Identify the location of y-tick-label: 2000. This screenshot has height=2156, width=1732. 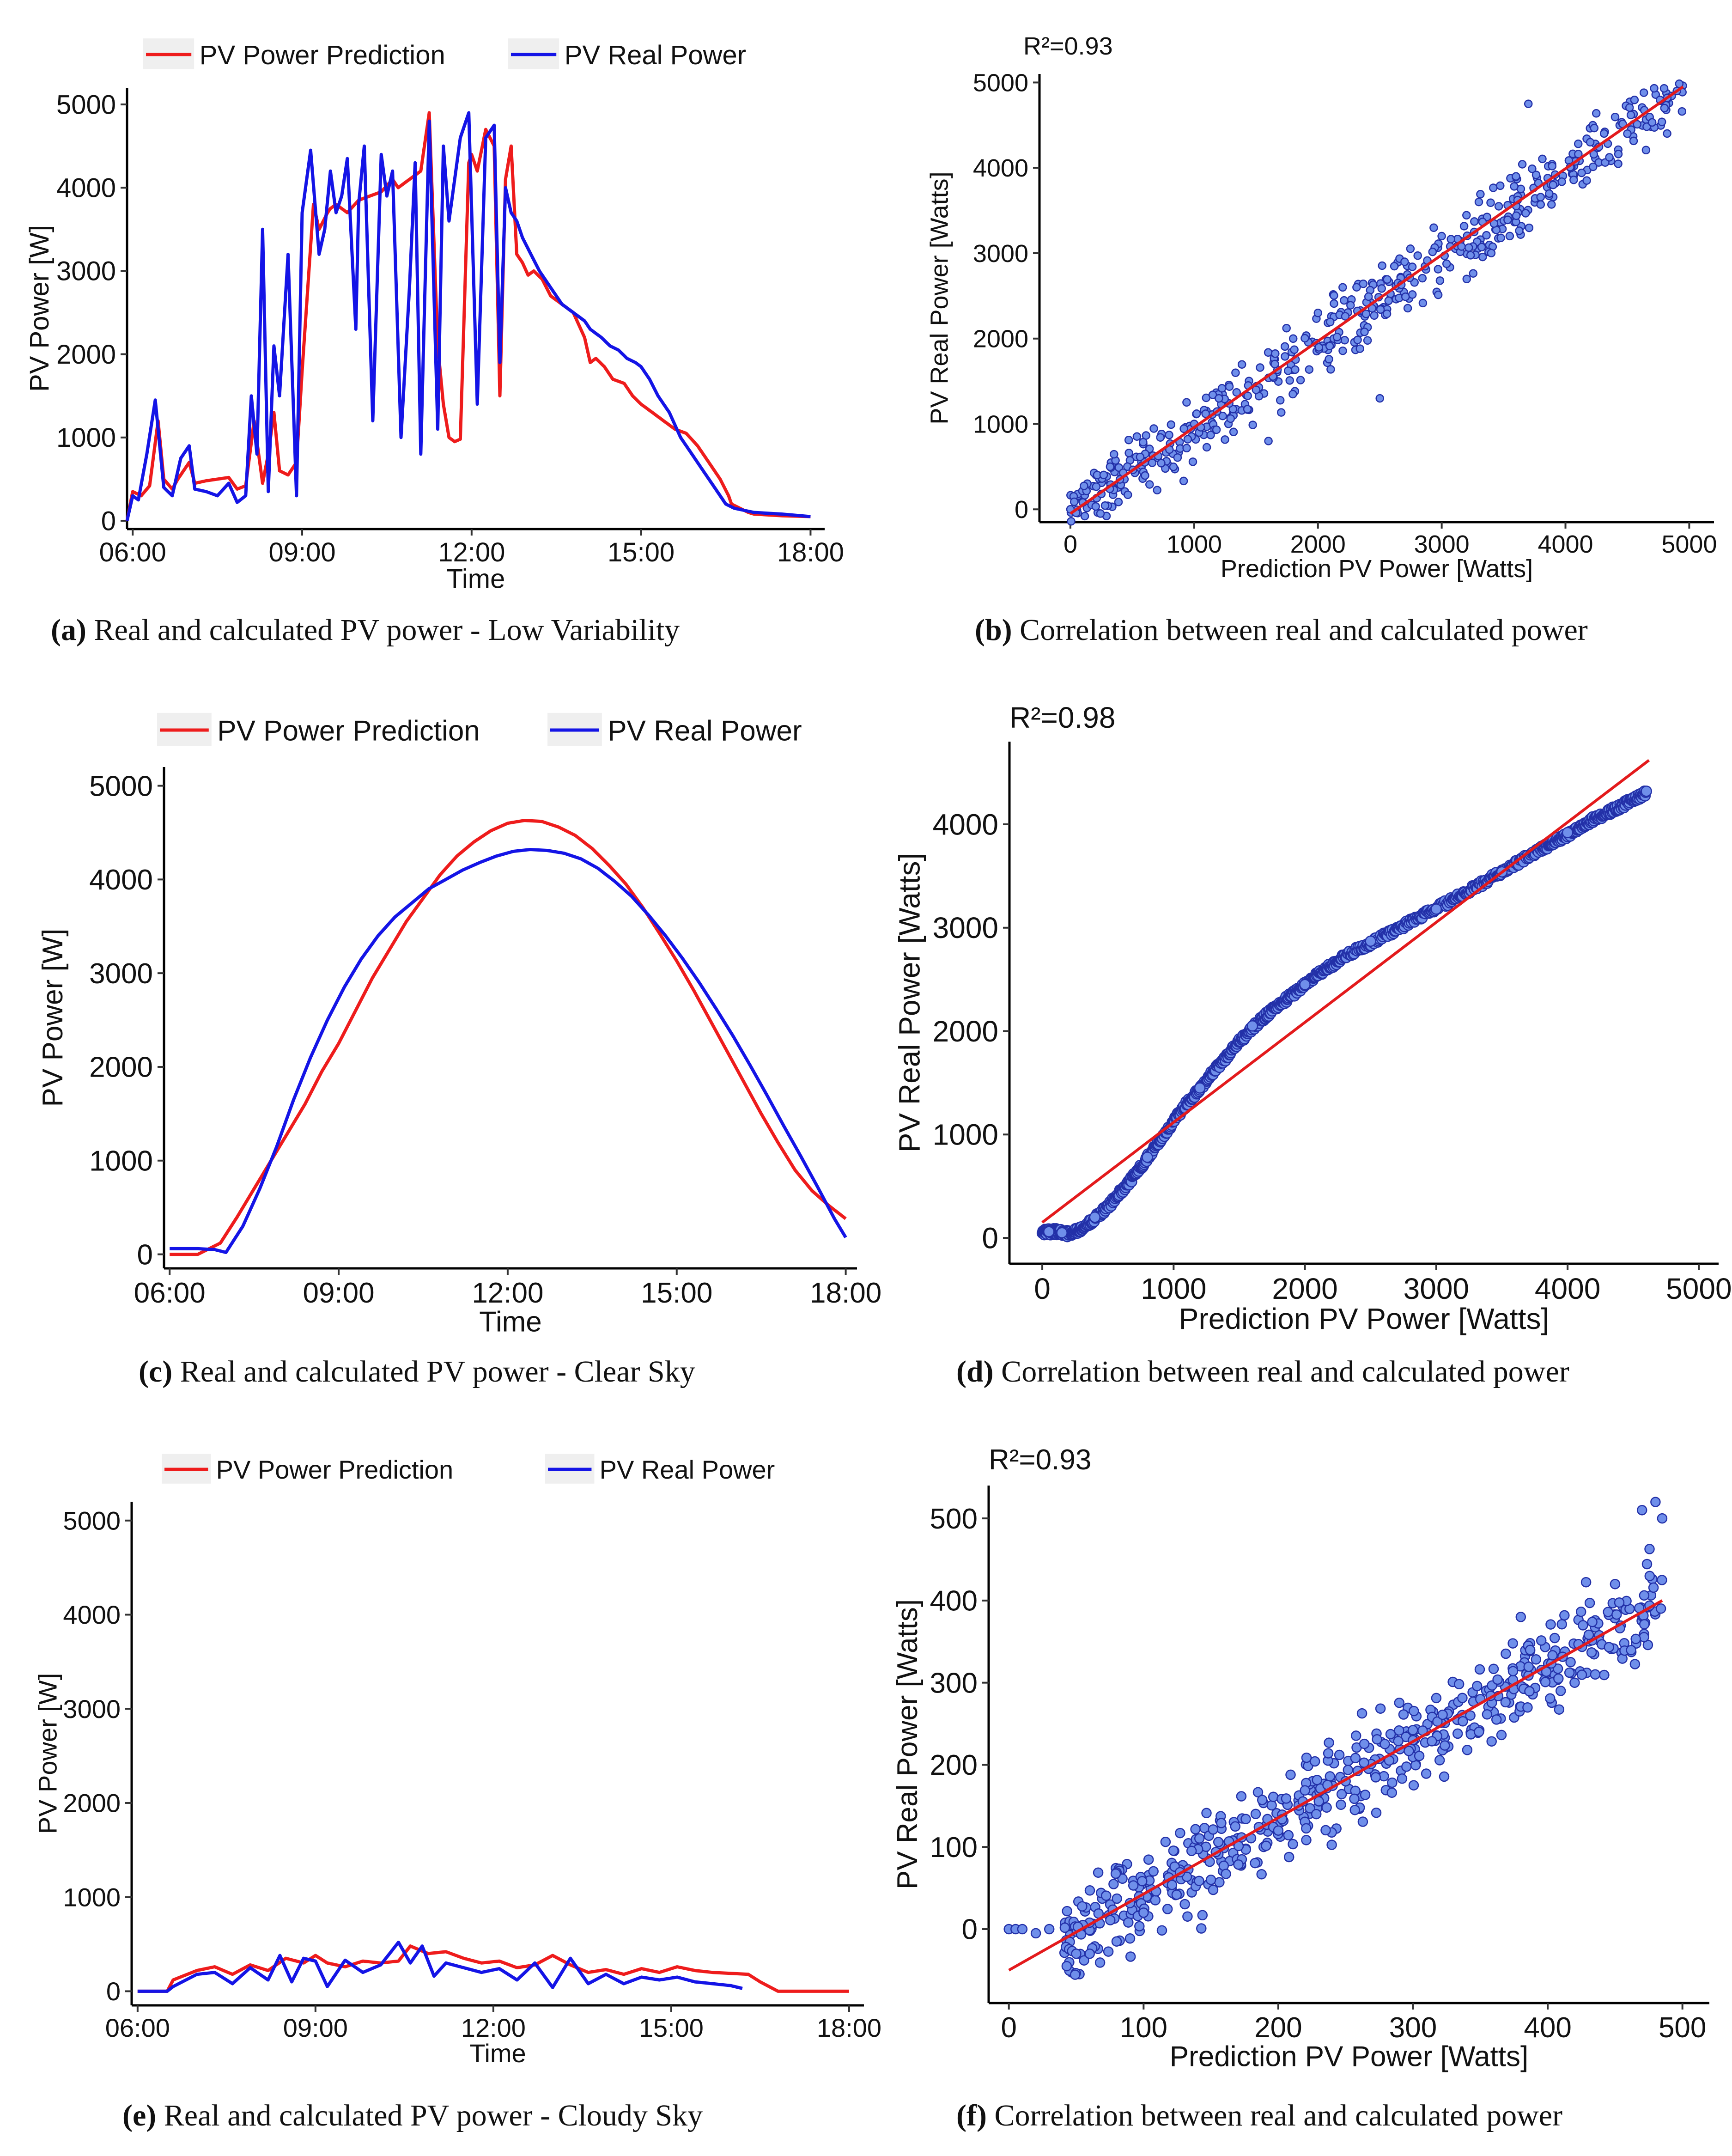
(92, 1803).